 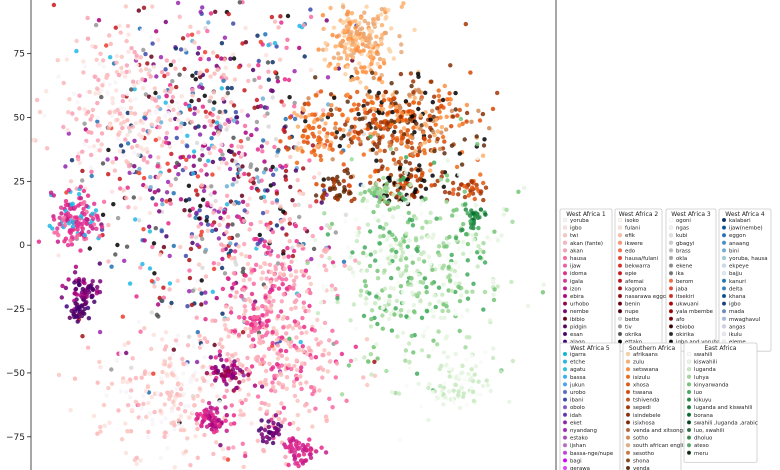 I want to click on legend-entry-label: bassa, so click(x=578, y=378).